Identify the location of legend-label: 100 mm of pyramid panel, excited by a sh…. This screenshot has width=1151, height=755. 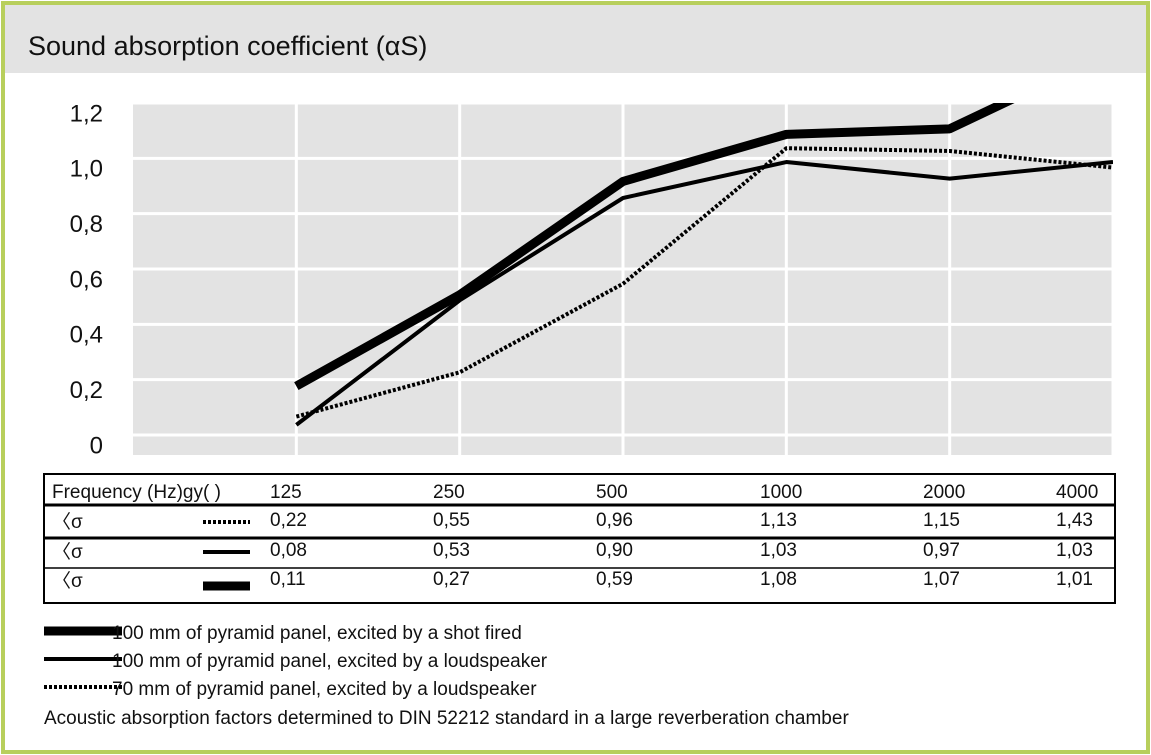
(317, 633).